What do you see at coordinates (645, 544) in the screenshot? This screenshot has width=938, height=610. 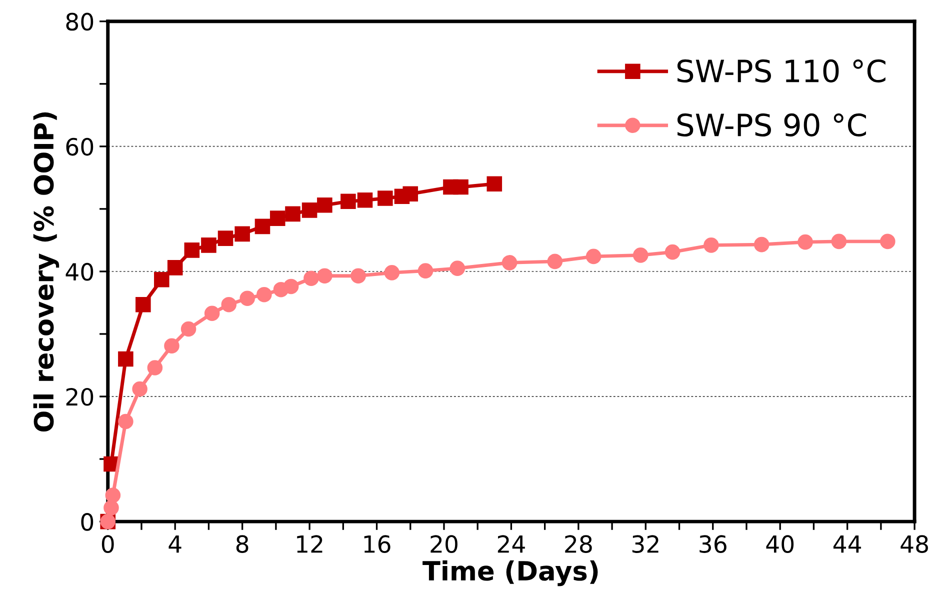 I see `x-tick-label: 32` at bounding box center [645, 544].